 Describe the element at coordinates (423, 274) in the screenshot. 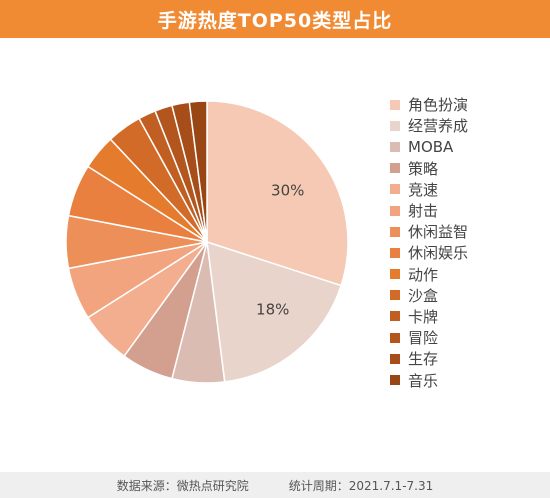

I see `legend-label: 动作` at that location.